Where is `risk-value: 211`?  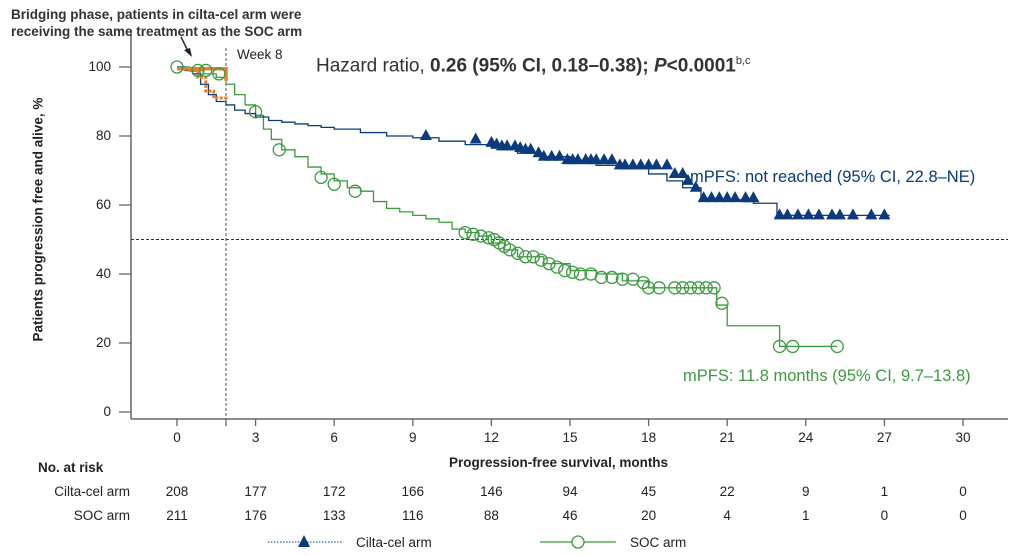 risk-value: 211 is located at coordinates (177, 515).